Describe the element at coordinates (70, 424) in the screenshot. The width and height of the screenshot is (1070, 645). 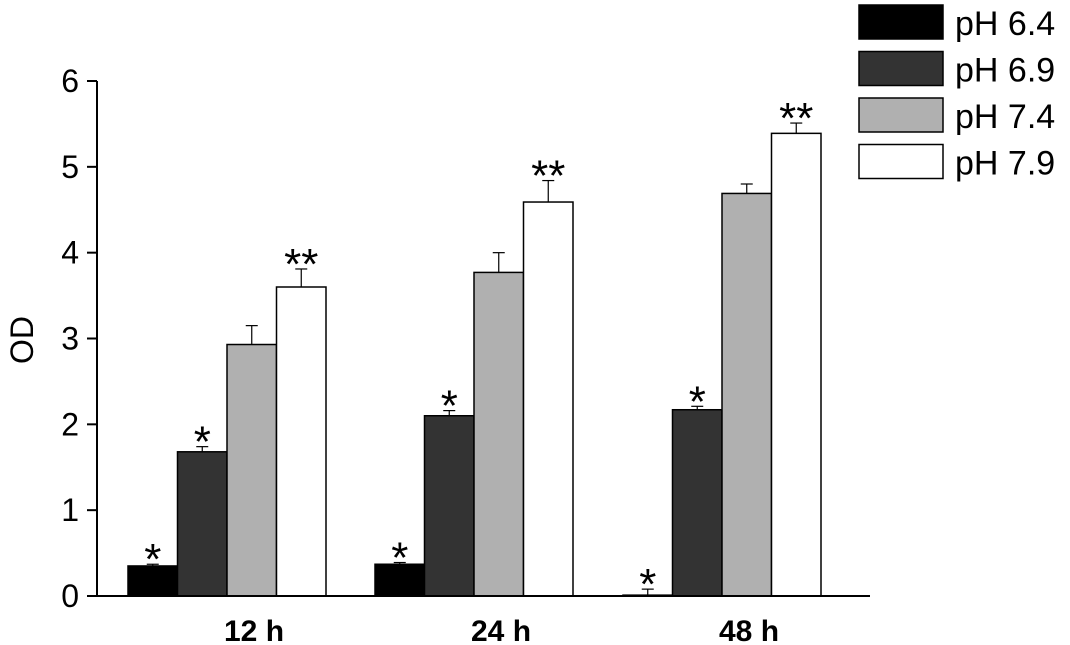
I see `y-tick-label: 2` at that location.